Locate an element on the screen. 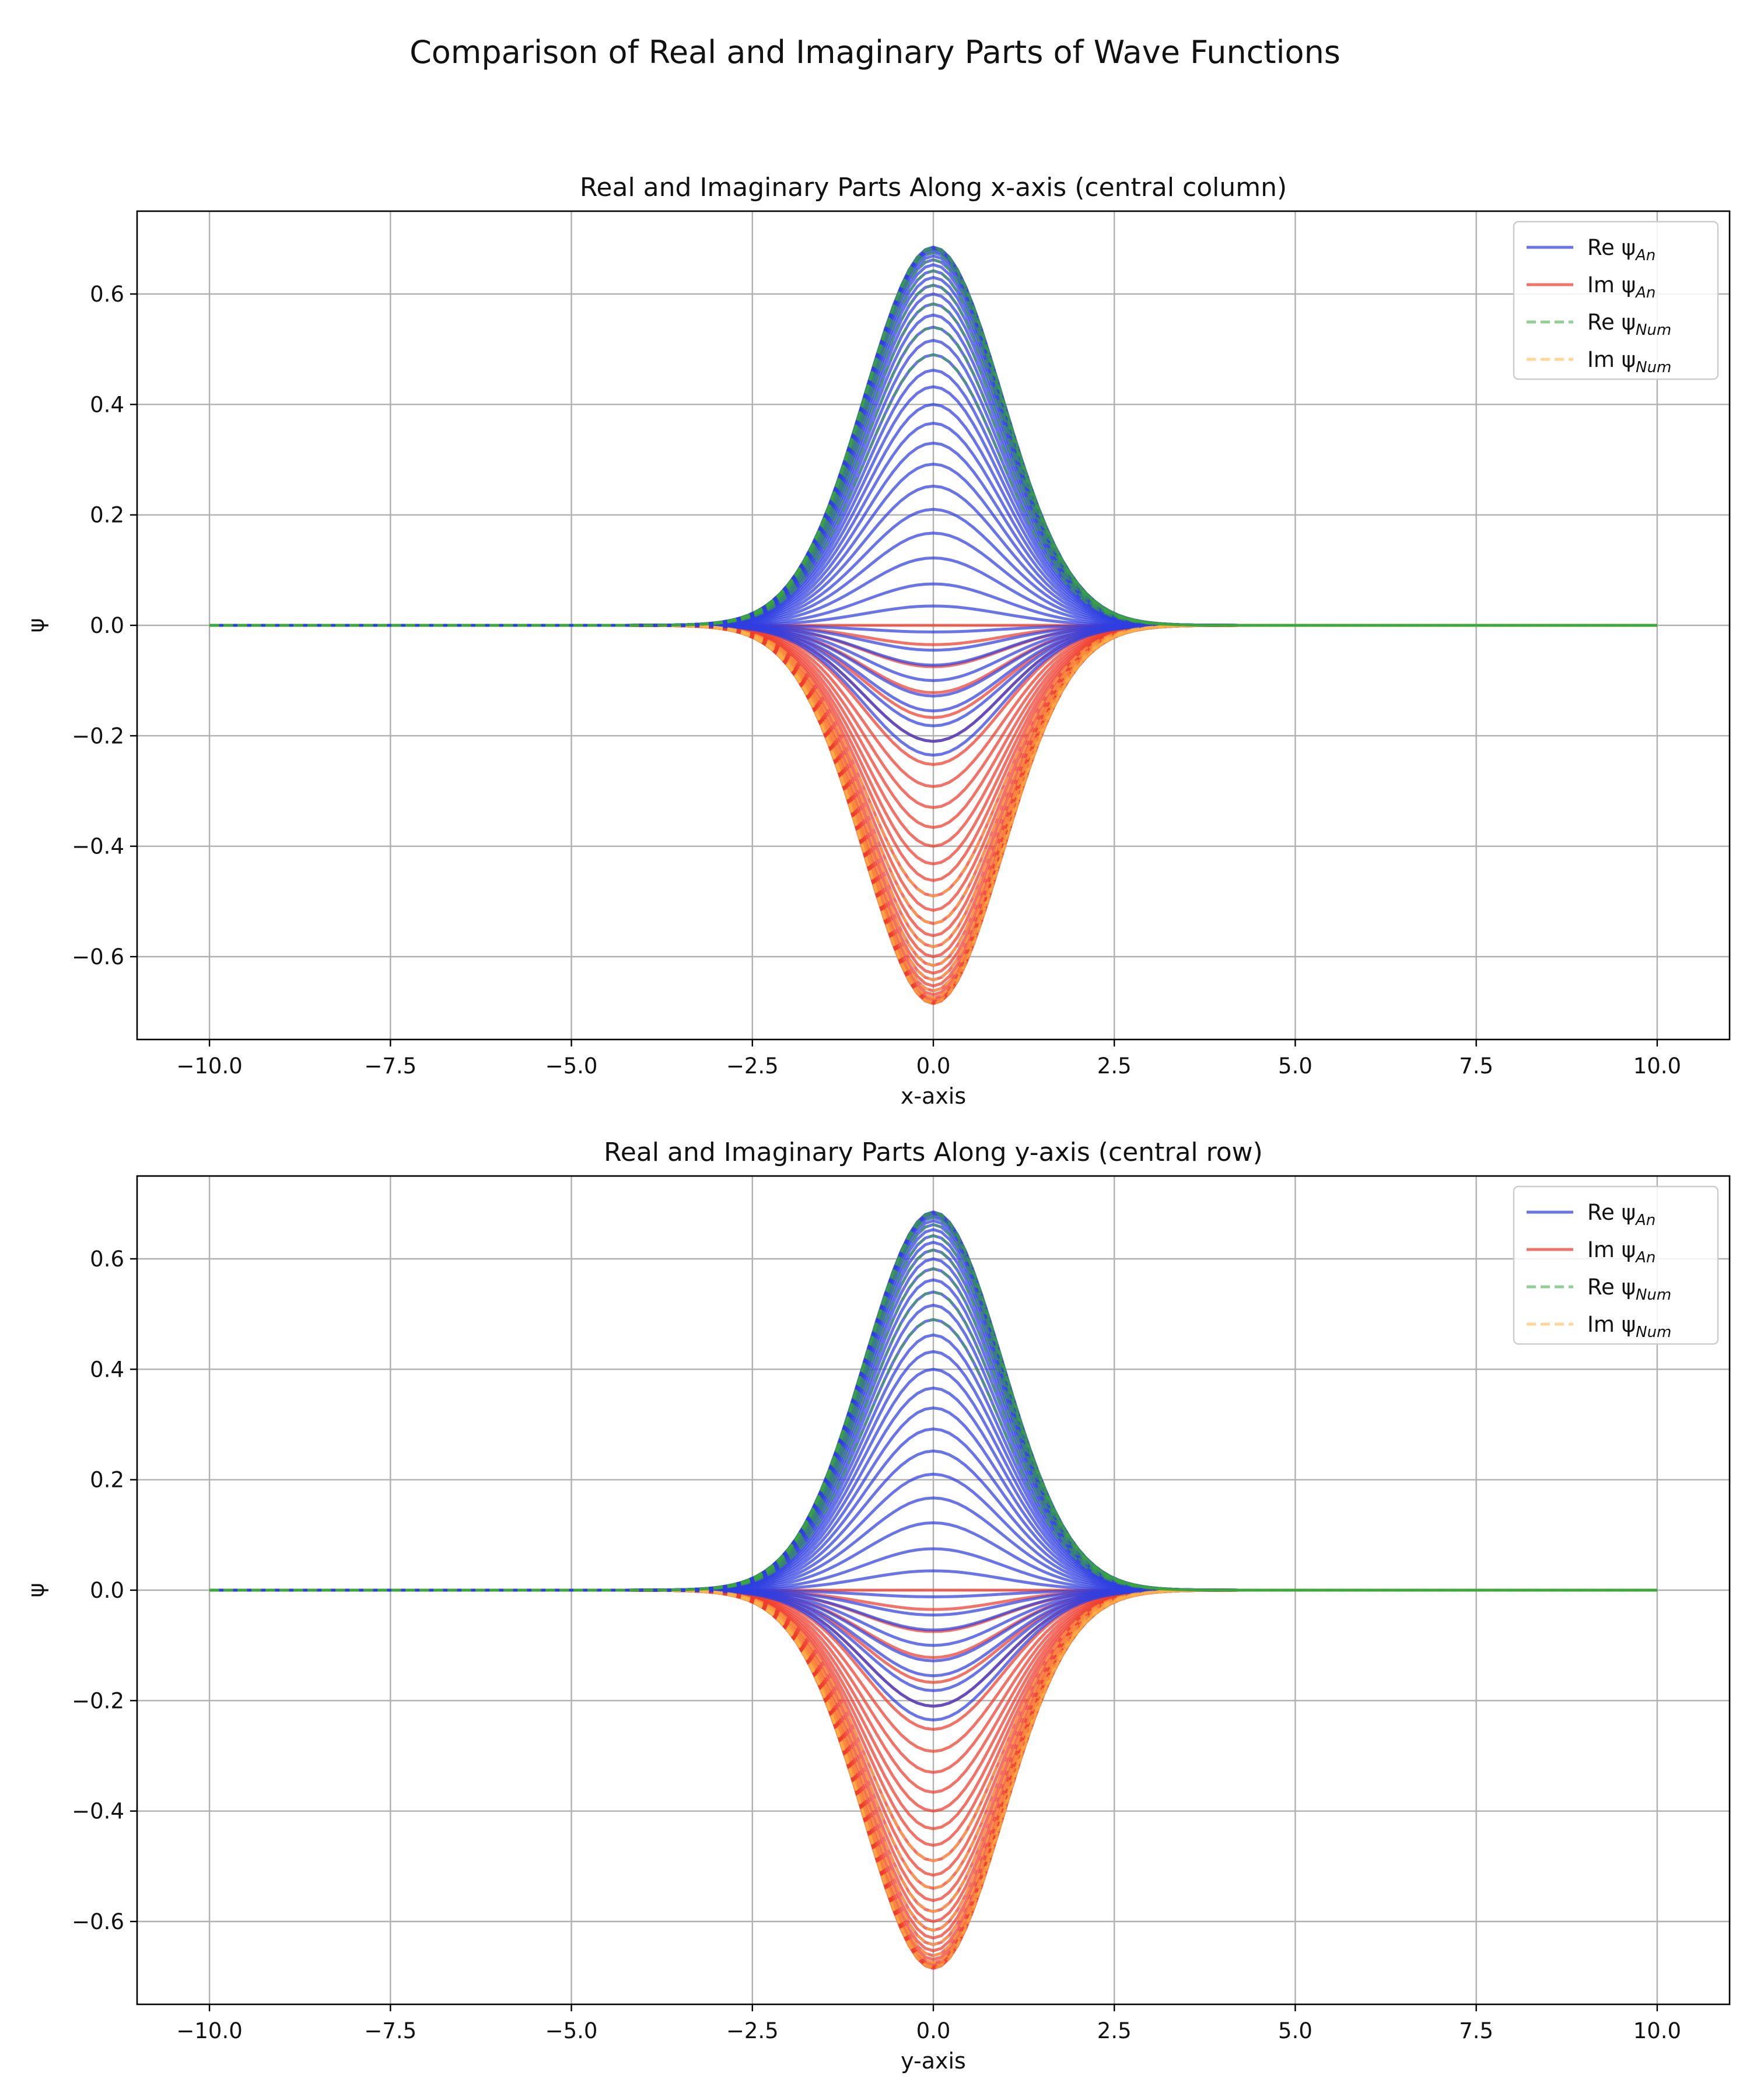  x-axis-label: x-axis is located at coordinates (933, 1096).